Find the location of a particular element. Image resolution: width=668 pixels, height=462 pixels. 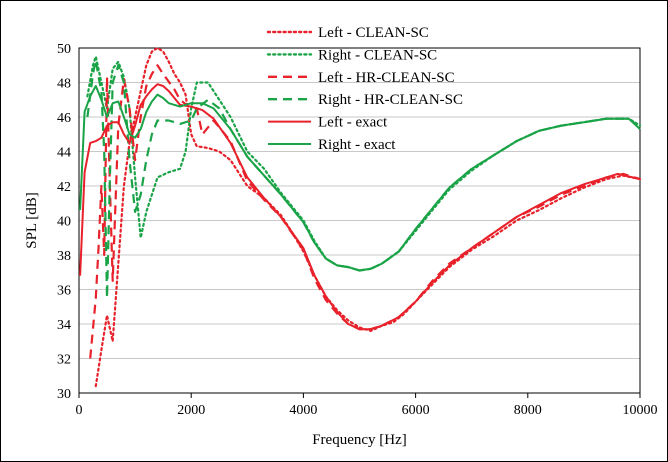

x-tick-labels: 0 2000 4000 6000 8000 10000 is located at coordinates (367, 405).